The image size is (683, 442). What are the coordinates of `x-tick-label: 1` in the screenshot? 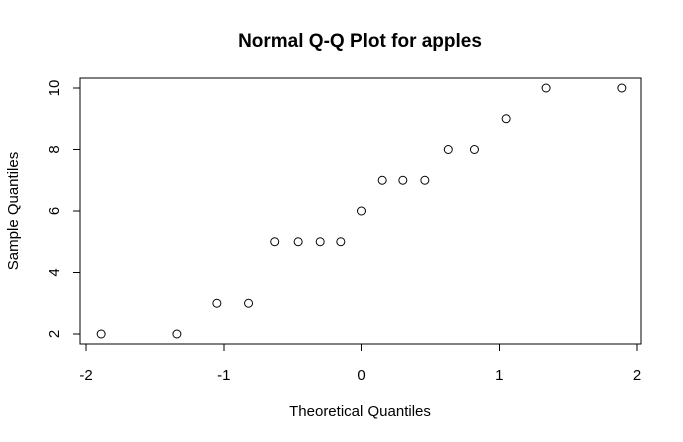 It's located at (499, 375).